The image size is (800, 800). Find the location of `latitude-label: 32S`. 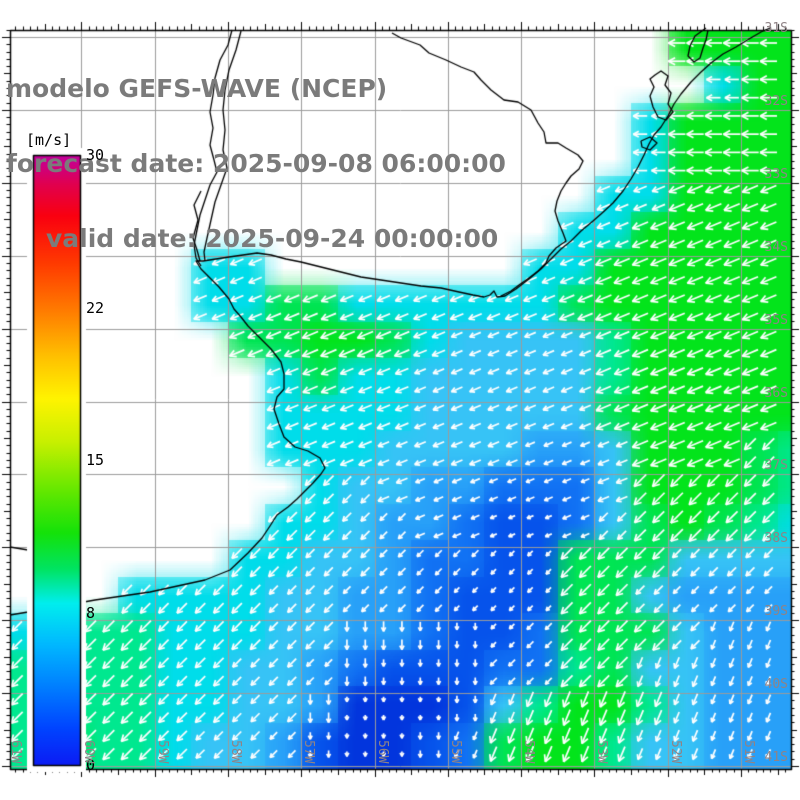

latitude-label: 32S is located at coordinates (776, 101).